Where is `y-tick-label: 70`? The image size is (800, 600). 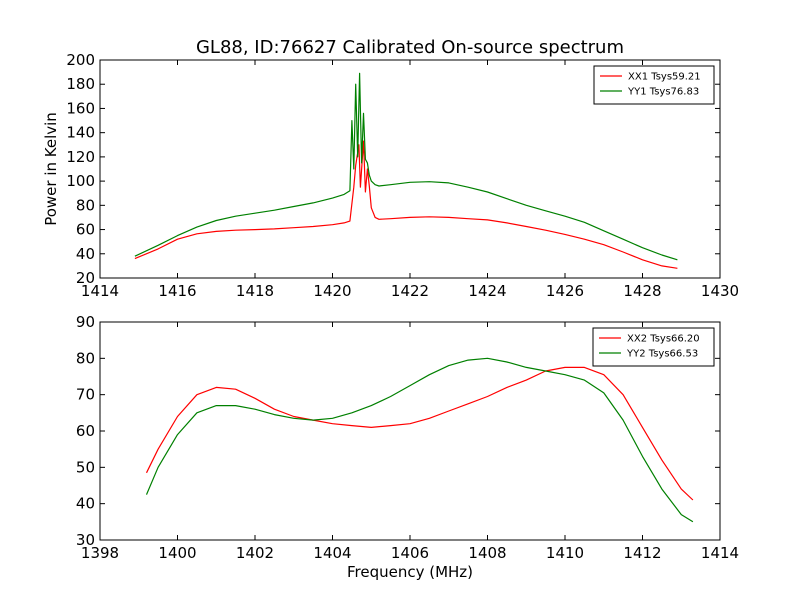
y-tick-label: 70 is located at coordinates (85, 395).